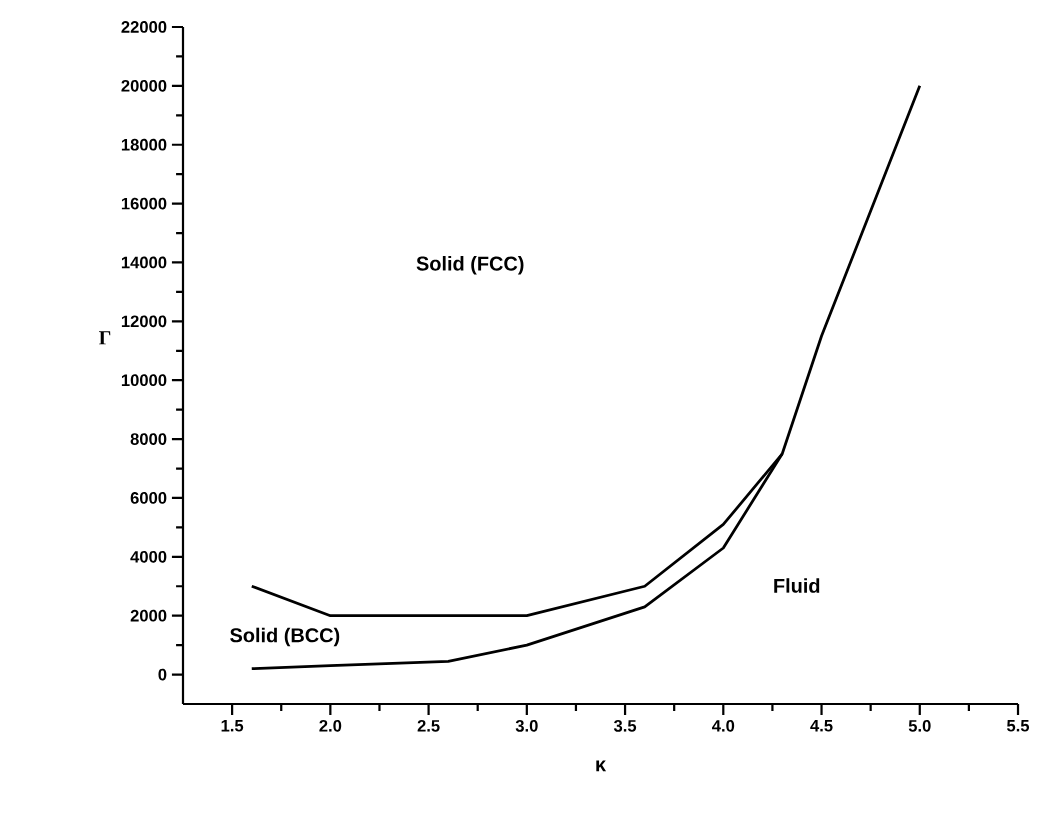  What do you see at coordinates (1018, 725) in the screenshot?
I see `x-tick-label: 5.5` at bounding box center [1018, 725].